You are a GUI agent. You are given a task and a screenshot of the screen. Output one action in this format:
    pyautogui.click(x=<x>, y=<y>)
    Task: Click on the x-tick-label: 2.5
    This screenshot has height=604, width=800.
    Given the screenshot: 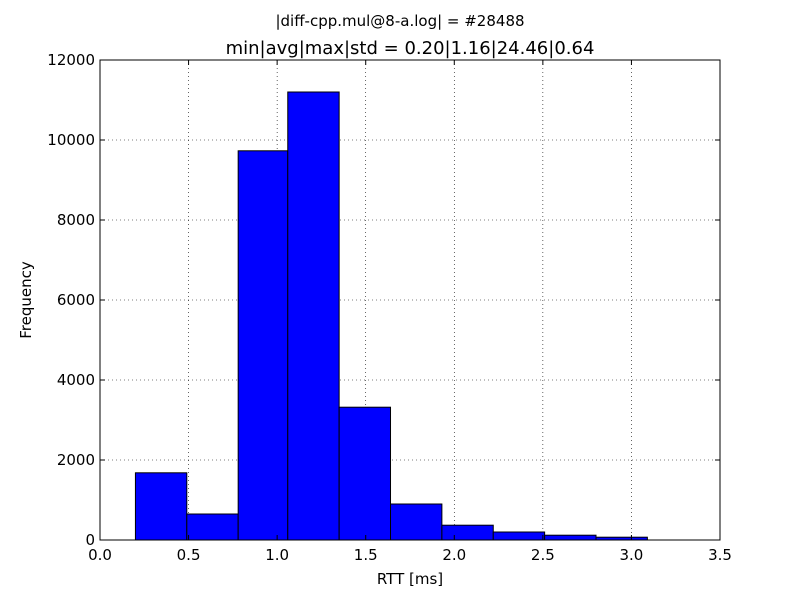 What is the action you would take?
    pyautogui.click(x=543, y=555)
    